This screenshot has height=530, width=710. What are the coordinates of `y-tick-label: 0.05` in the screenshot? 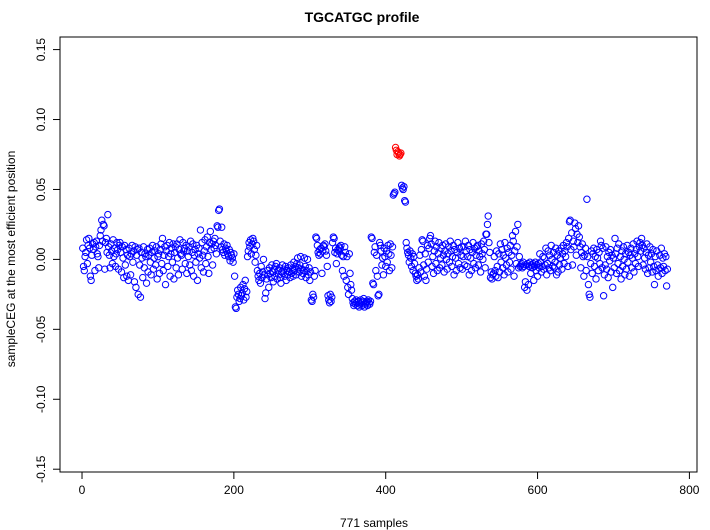 It's located at (41, 189).